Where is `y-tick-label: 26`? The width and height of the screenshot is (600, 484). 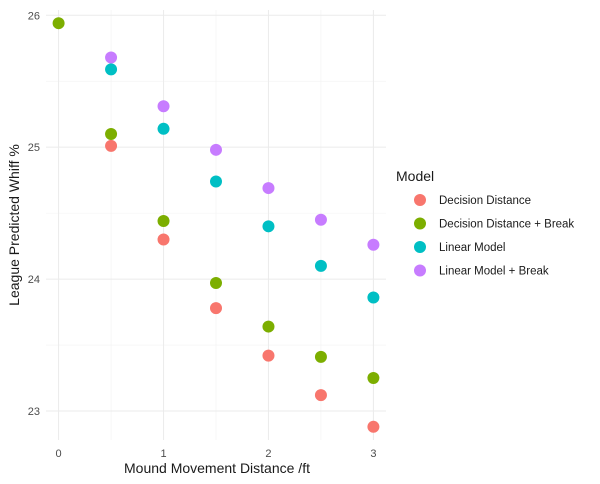 y-tick-label: 26 is located at coordinates (34, 16).